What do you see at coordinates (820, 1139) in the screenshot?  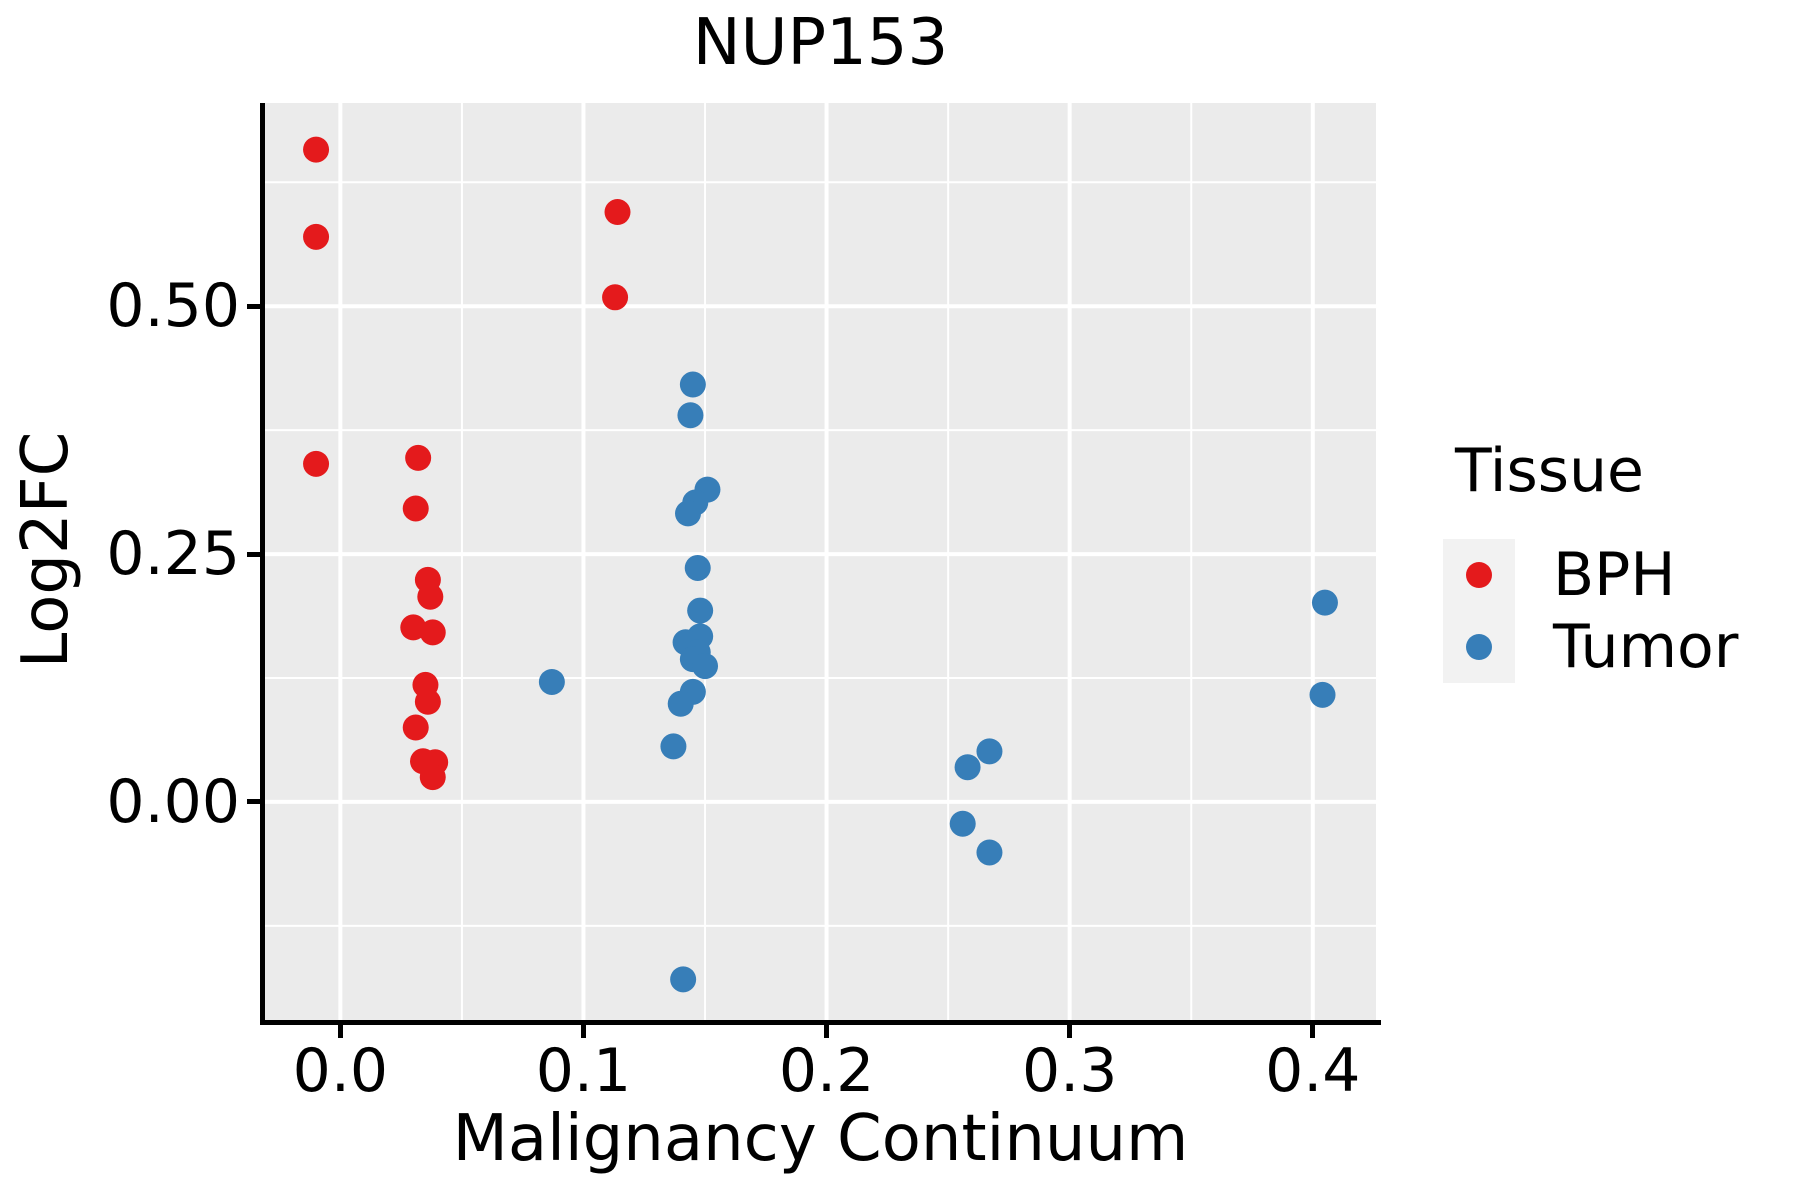 I see `x-axis-title: Malignancy Continuum` at bounding box center [820, 1139].